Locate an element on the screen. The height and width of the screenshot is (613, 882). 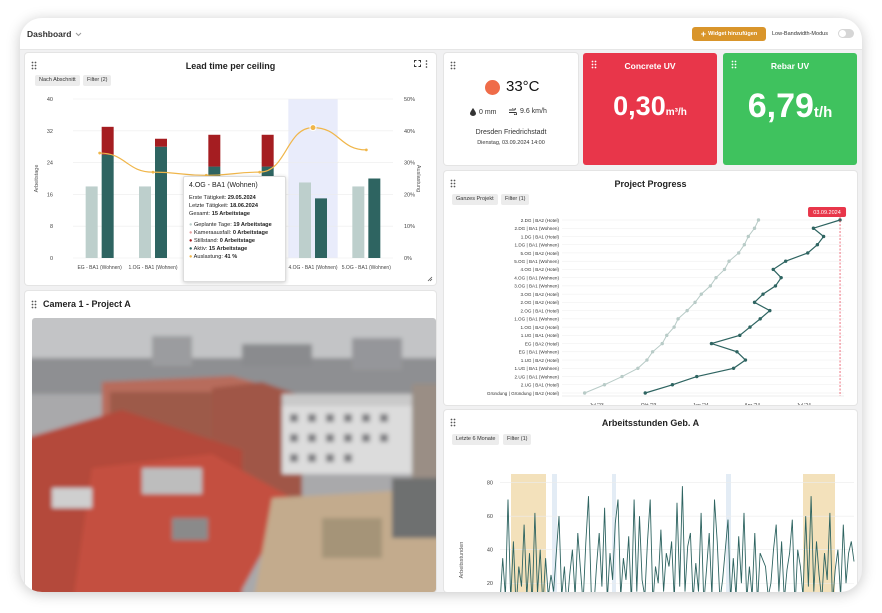
x-tick-label: 5.OG - BA1 (Wohnen) is located at coordinates (366, 268).